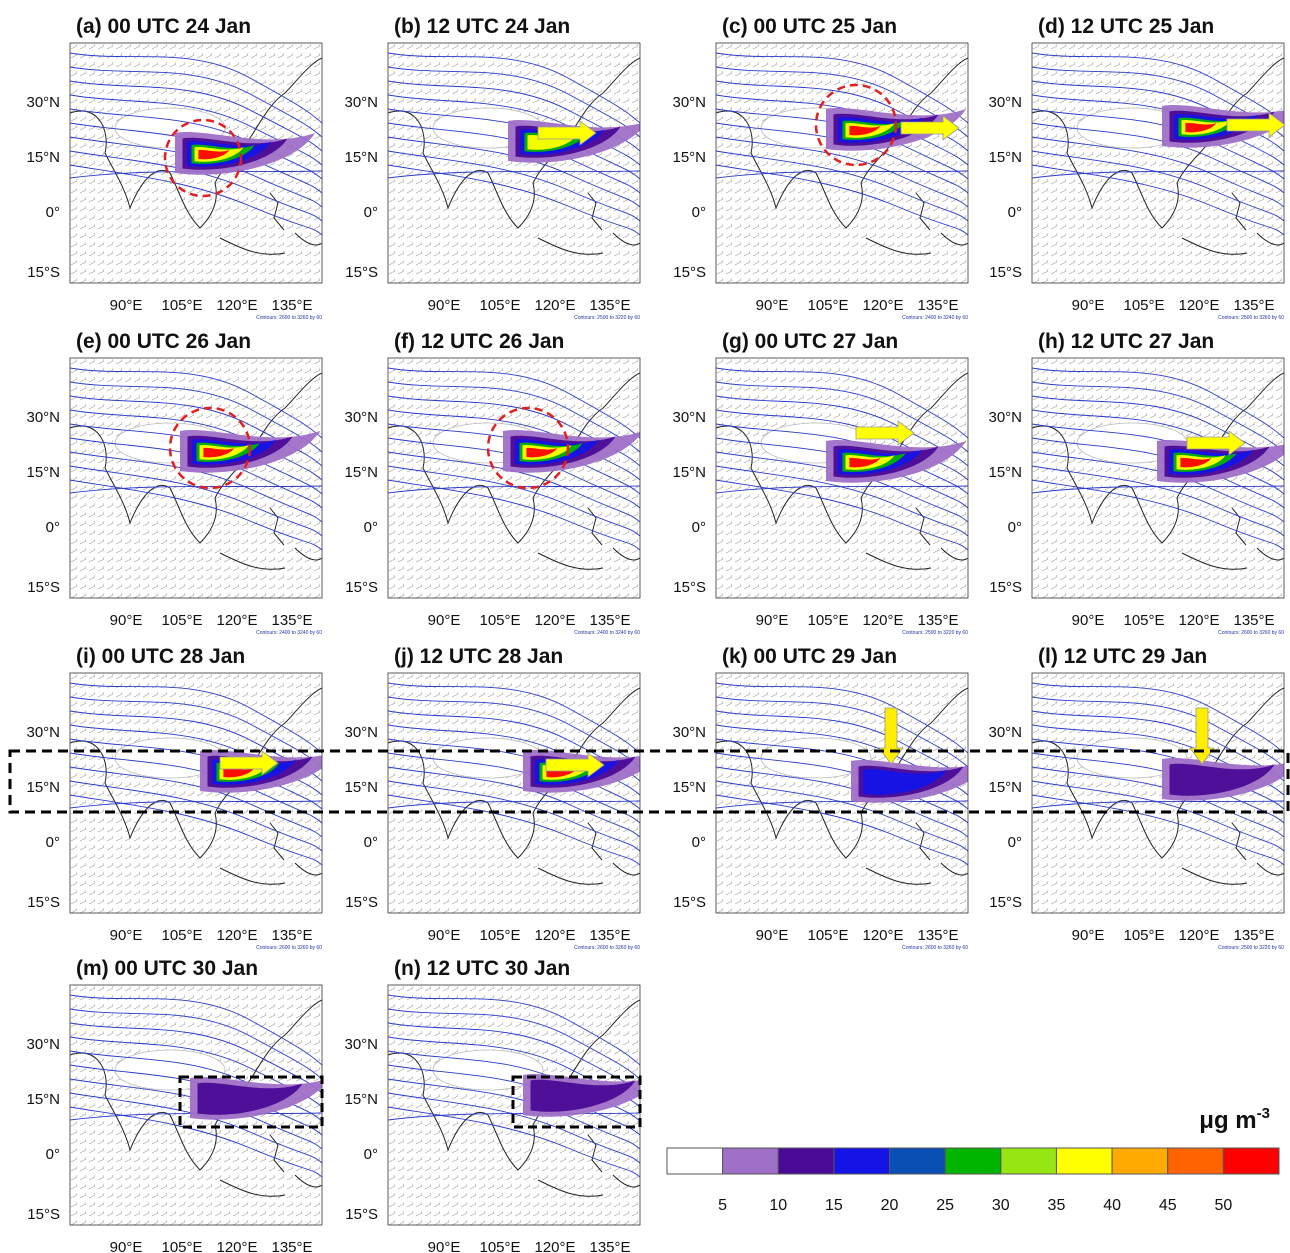  I want to click on panel-title: (j) 12 UTC 28 Jan, so click(478, 656).